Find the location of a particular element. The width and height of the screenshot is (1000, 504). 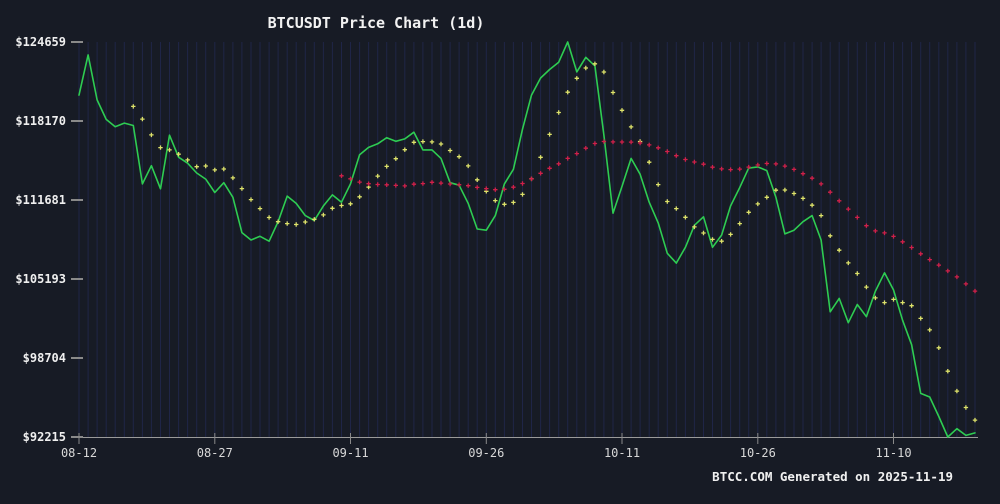

x-axis-ticks is located at coordinates (486, 438).